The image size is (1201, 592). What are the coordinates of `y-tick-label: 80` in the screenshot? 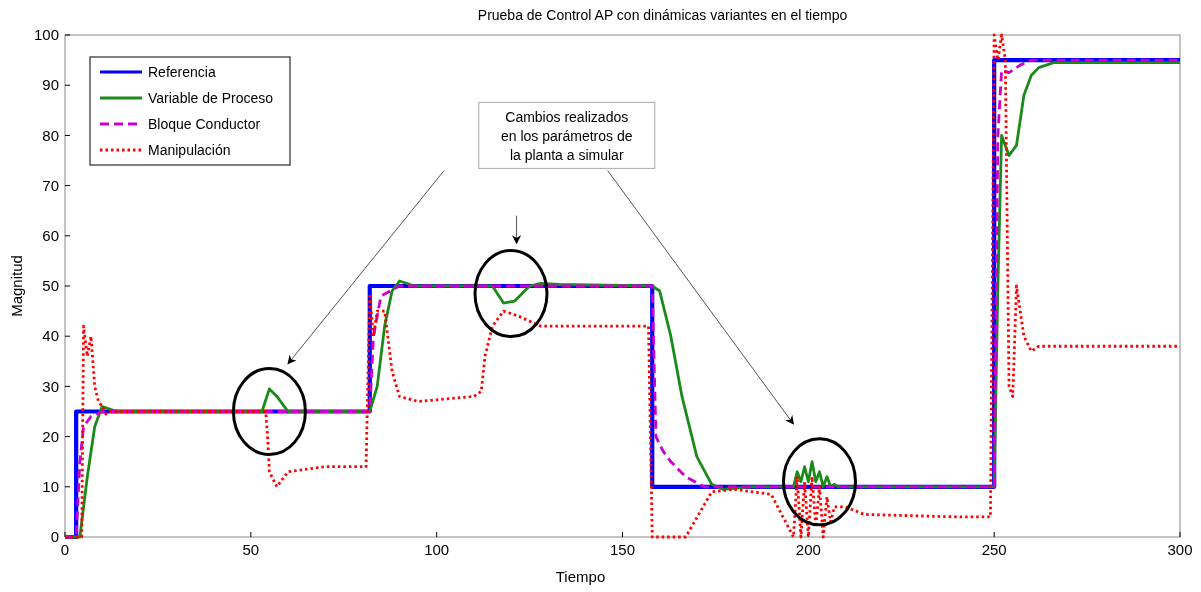 It's located at (50, 135).